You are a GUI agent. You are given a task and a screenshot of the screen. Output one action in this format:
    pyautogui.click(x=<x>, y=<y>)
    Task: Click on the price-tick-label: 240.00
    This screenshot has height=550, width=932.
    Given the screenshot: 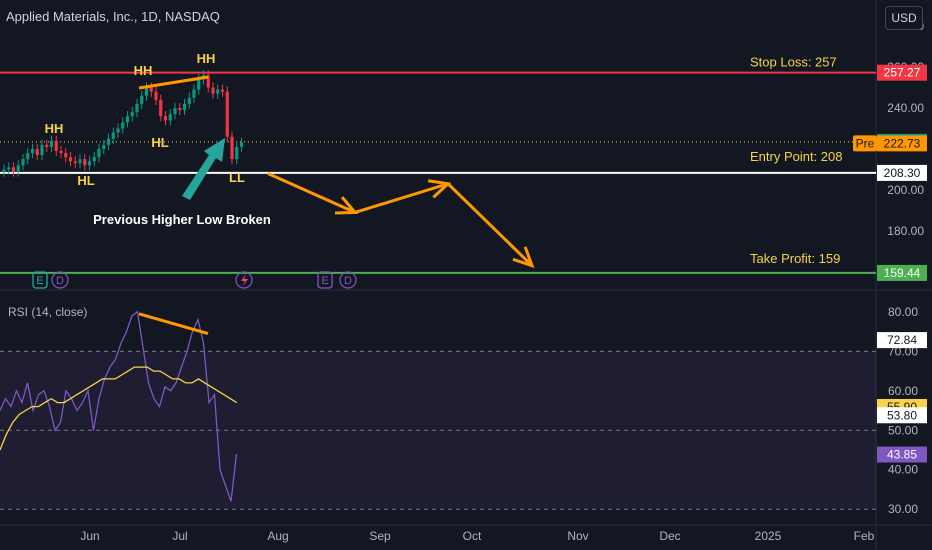 What is the action you would take?
    pyautogui.click(x=905, y=108)
    